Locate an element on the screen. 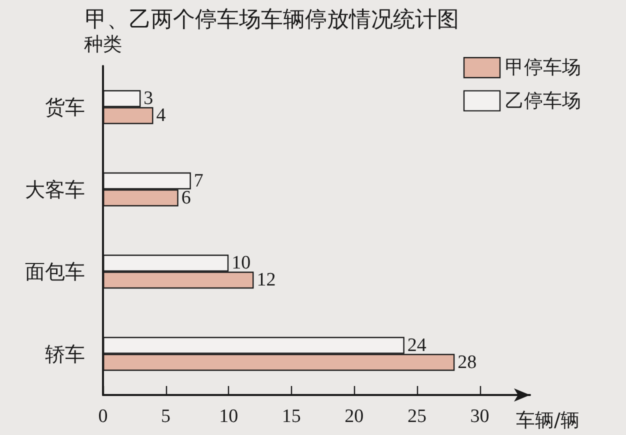 The image size is (626, 435). data-label: 12 is located at coordinates (266, 280).